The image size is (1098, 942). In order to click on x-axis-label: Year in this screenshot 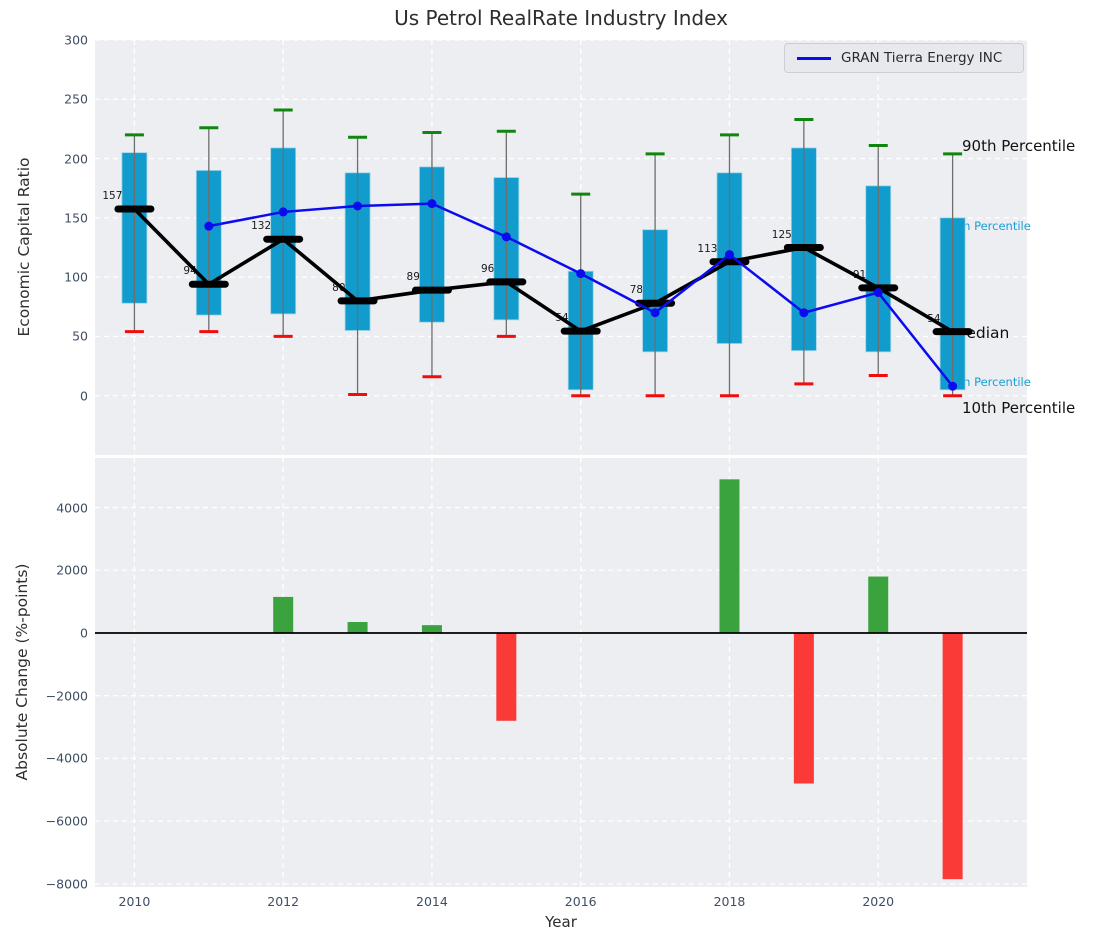, I will do `click(561, 922)`.